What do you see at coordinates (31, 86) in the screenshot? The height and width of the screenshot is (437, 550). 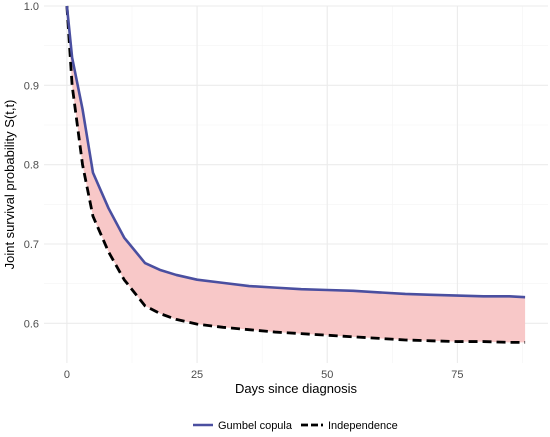 I see `y-tick-label: 0.9` at bounding box center [31, 86].